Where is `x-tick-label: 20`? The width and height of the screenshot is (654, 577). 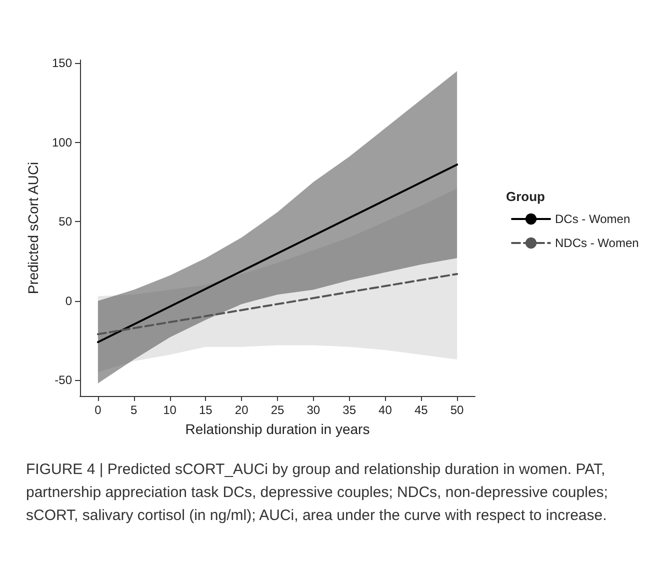 x-tick-label: 20 is located at coordinates (241, 410).